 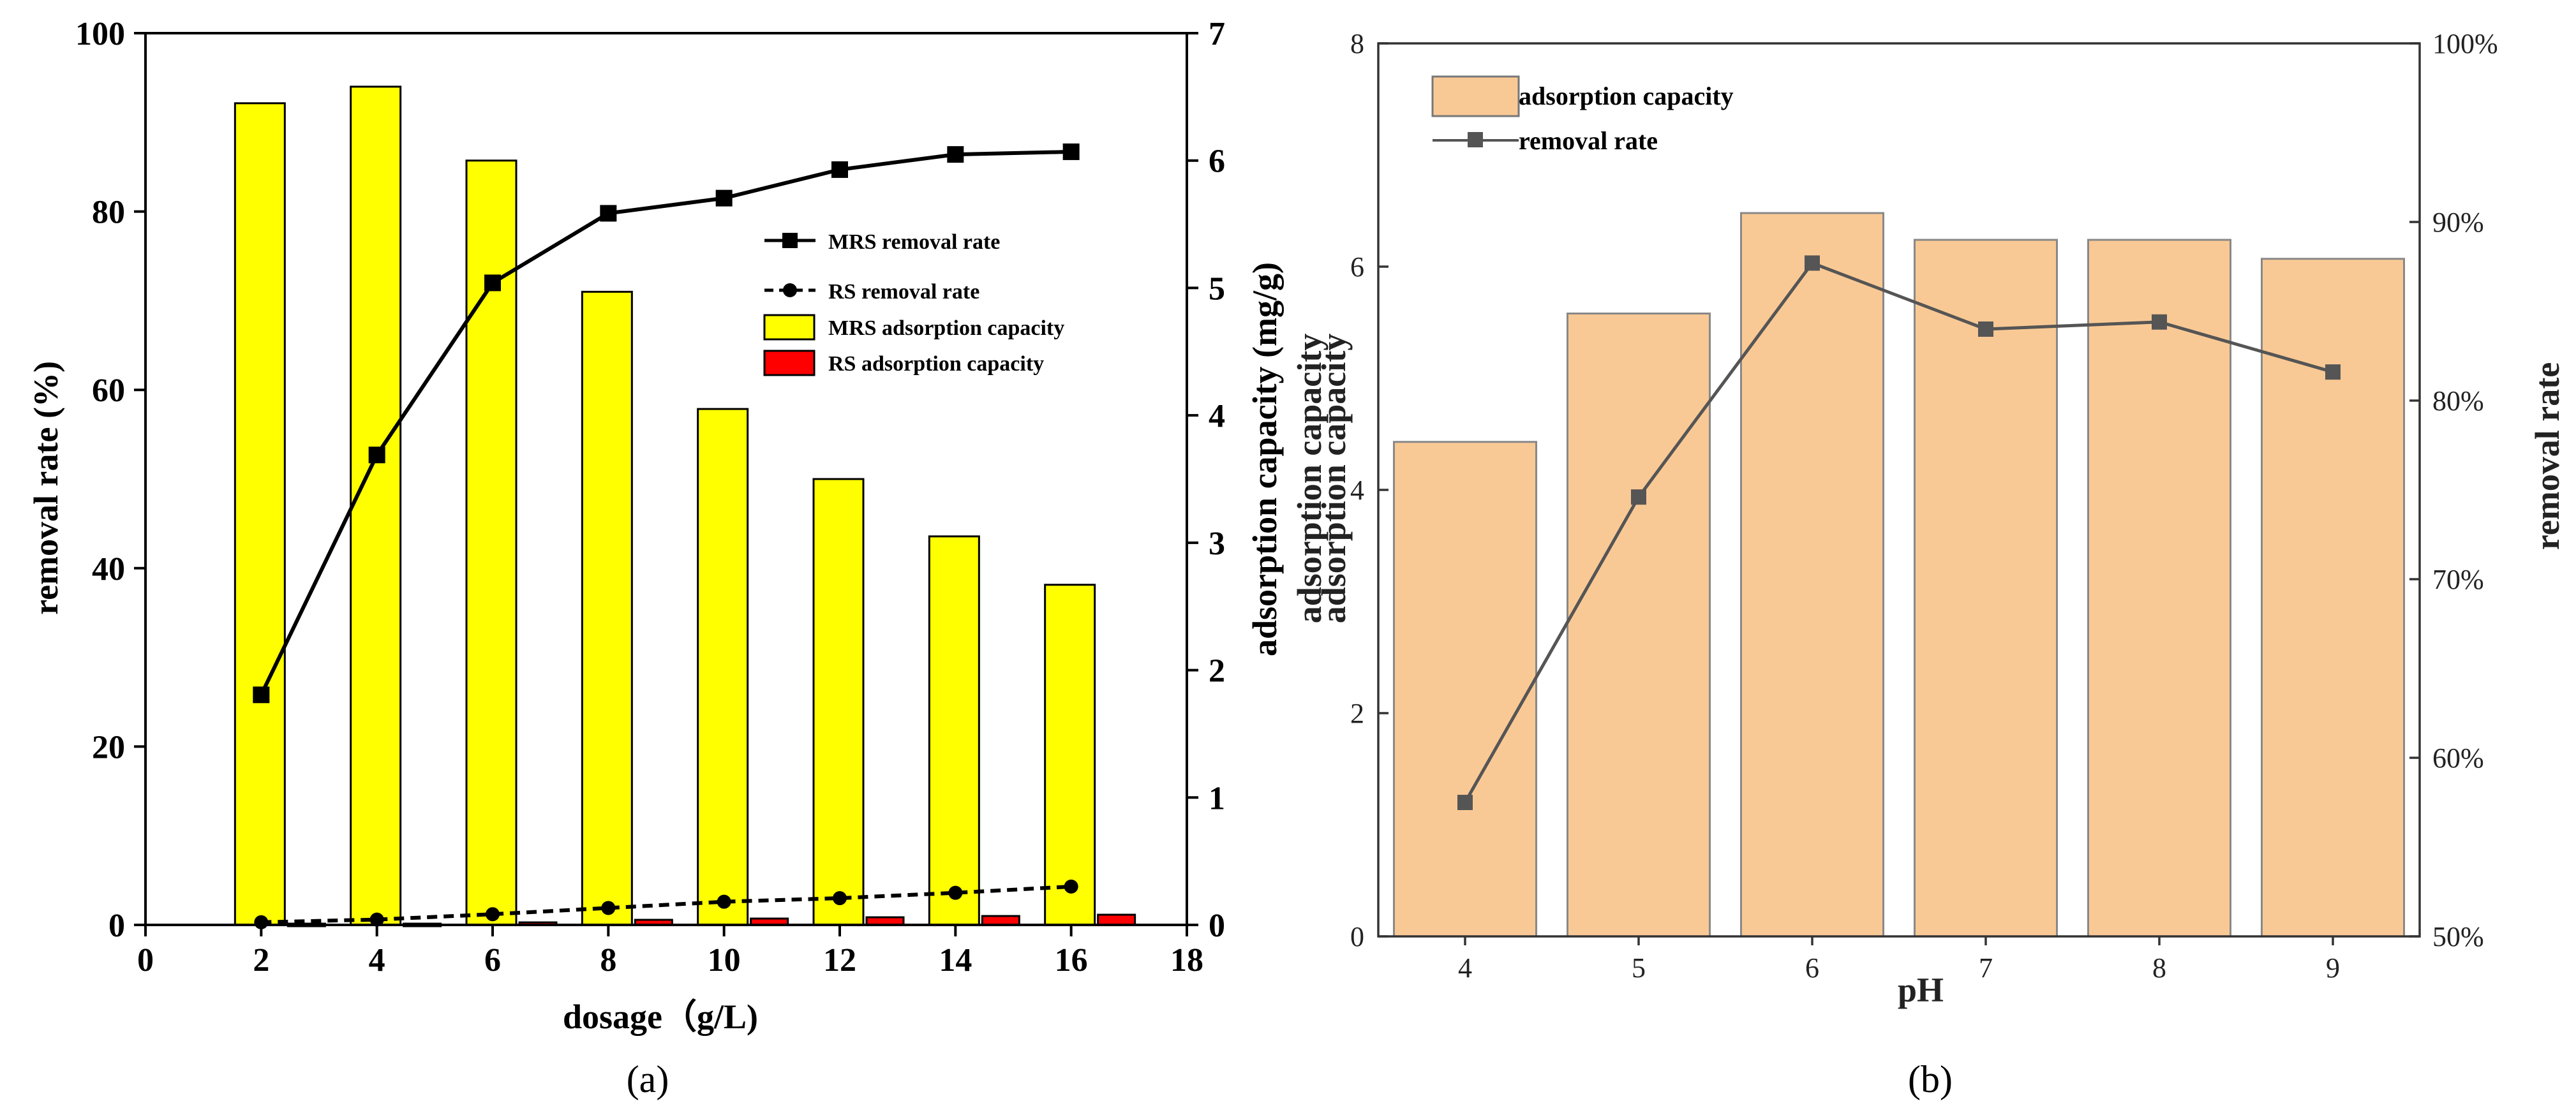 I want to click on y-right-tick-label: 1, so click(x=1217, y=798).